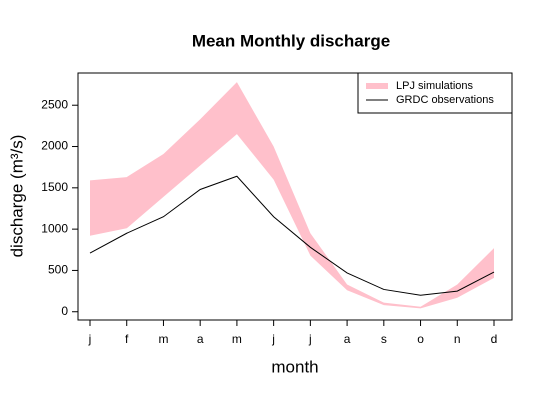  Describe the element at coordinates (294, 366) in the screenshot. I see `x-axis-label: month` at that location.